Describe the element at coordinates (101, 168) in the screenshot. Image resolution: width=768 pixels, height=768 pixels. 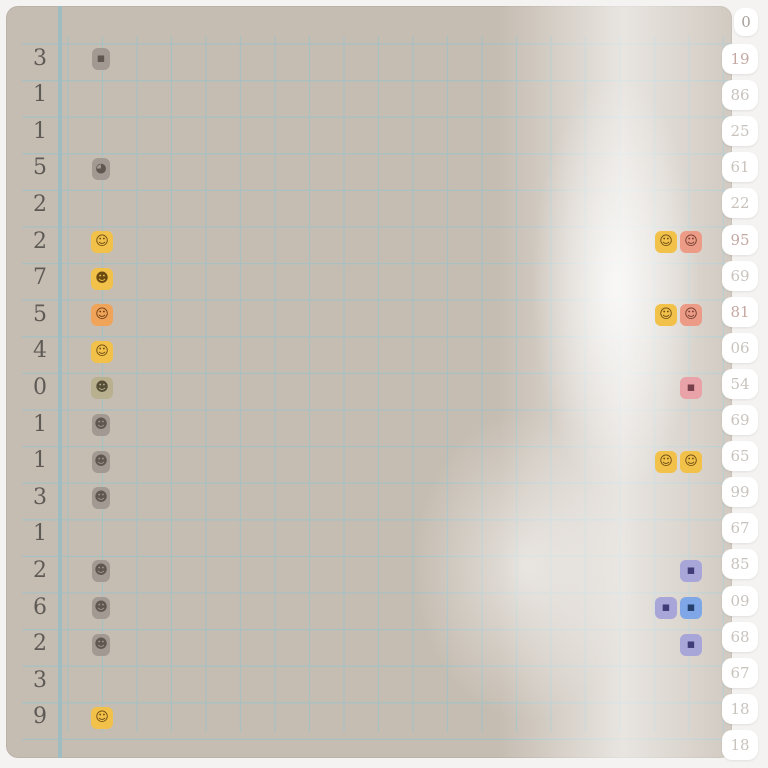
I see `face-token-icon: ◕` at that location.